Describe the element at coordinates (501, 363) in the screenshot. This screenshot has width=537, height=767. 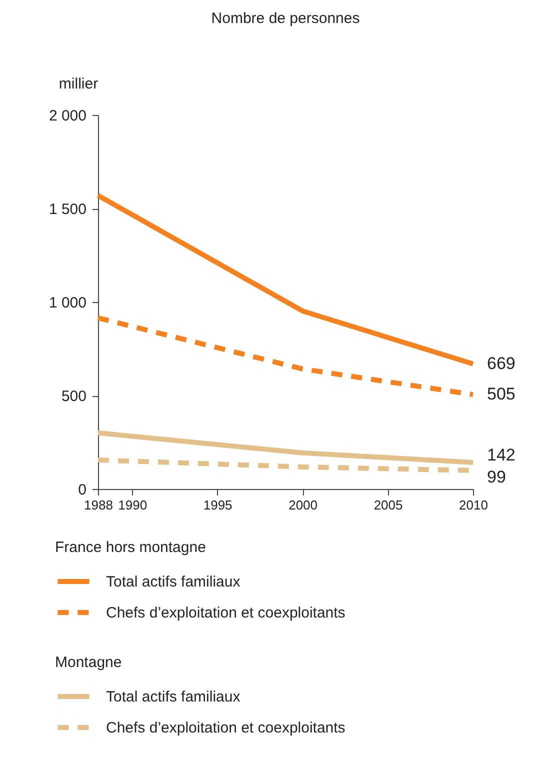
I see `data-label: 669` at that location.